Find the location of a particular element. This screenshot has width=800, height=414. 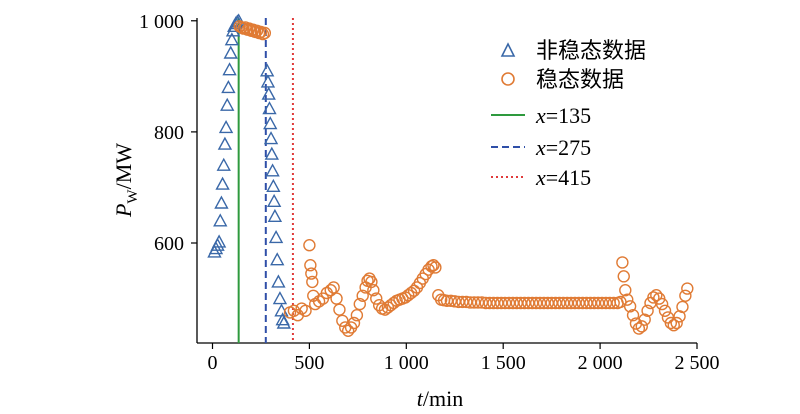

legend-item-x135: x=135 is located at coordinates (541, 115).